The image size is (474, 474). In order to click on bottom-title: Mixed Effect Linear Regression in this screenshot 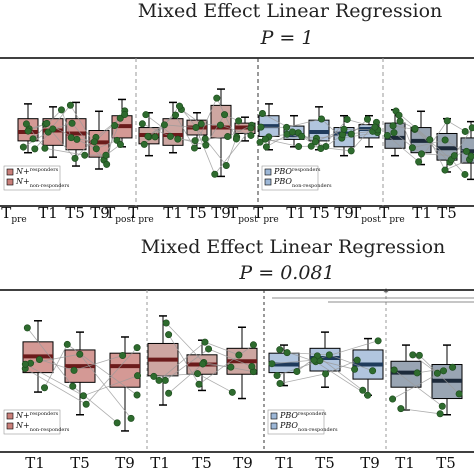, I will do `click(293, 247)`.